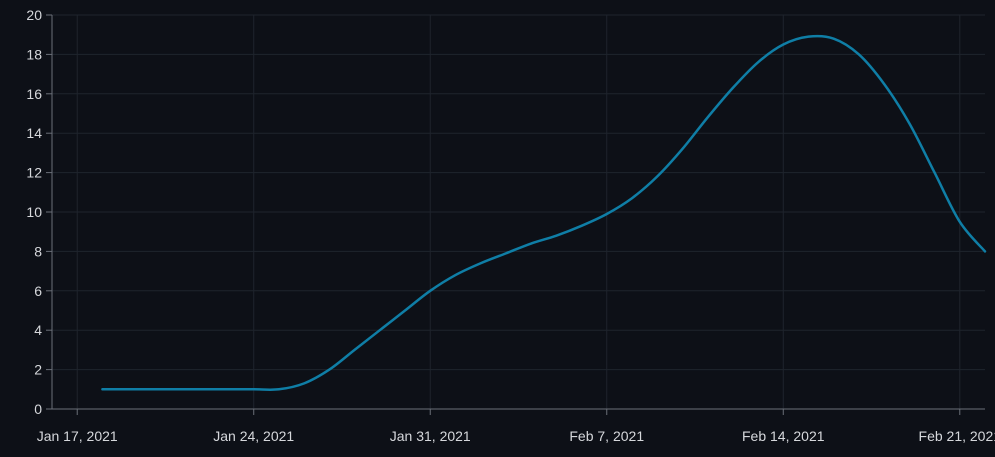 The image size is (995, 457). What do you see at coordinates (38, 409) in the screenshot?
I see `y-tick-label: 0` at bounding box center [38, 409].